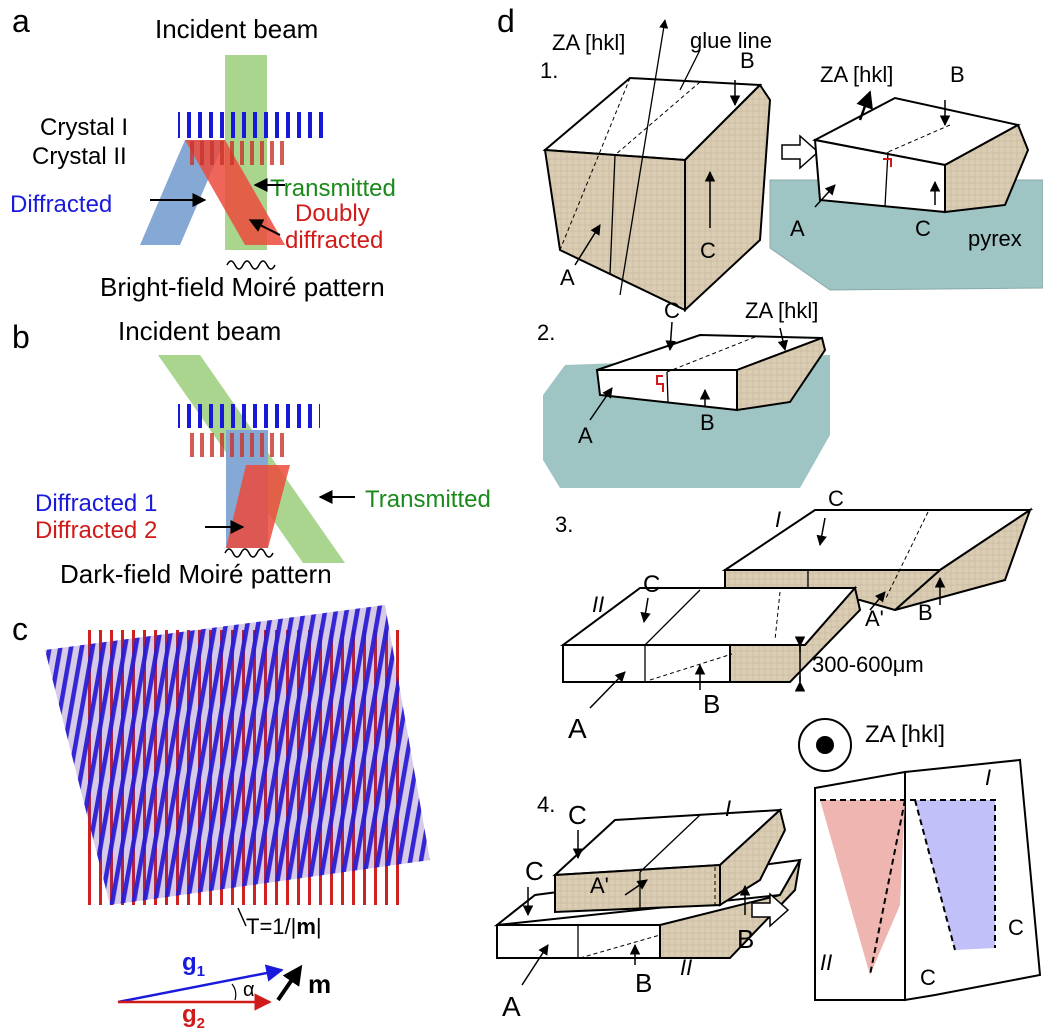 This screenshot has width=1043, height=1028. What do you see at coordinates (61, 204) in the screenshot?
I see `diffracted-label: Diffracted` at bounding box center [61, 204].